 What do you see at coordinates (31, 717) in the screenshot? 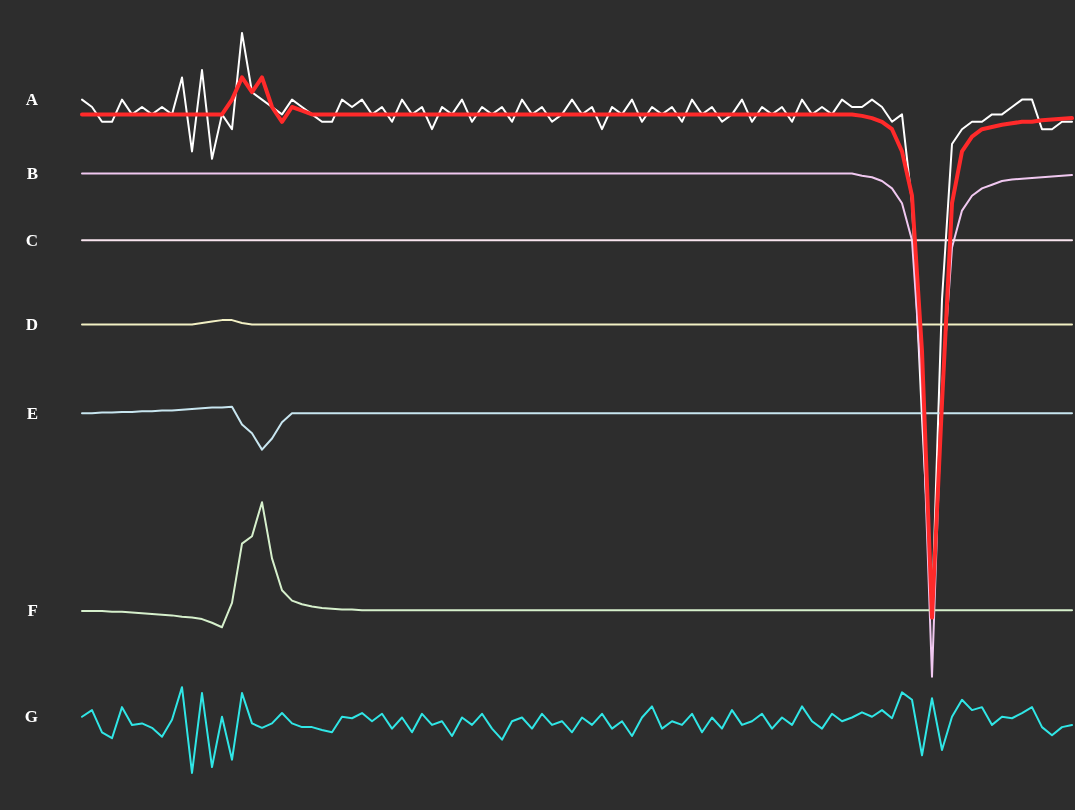
I see `text: G` at bounding box center [31, 717].